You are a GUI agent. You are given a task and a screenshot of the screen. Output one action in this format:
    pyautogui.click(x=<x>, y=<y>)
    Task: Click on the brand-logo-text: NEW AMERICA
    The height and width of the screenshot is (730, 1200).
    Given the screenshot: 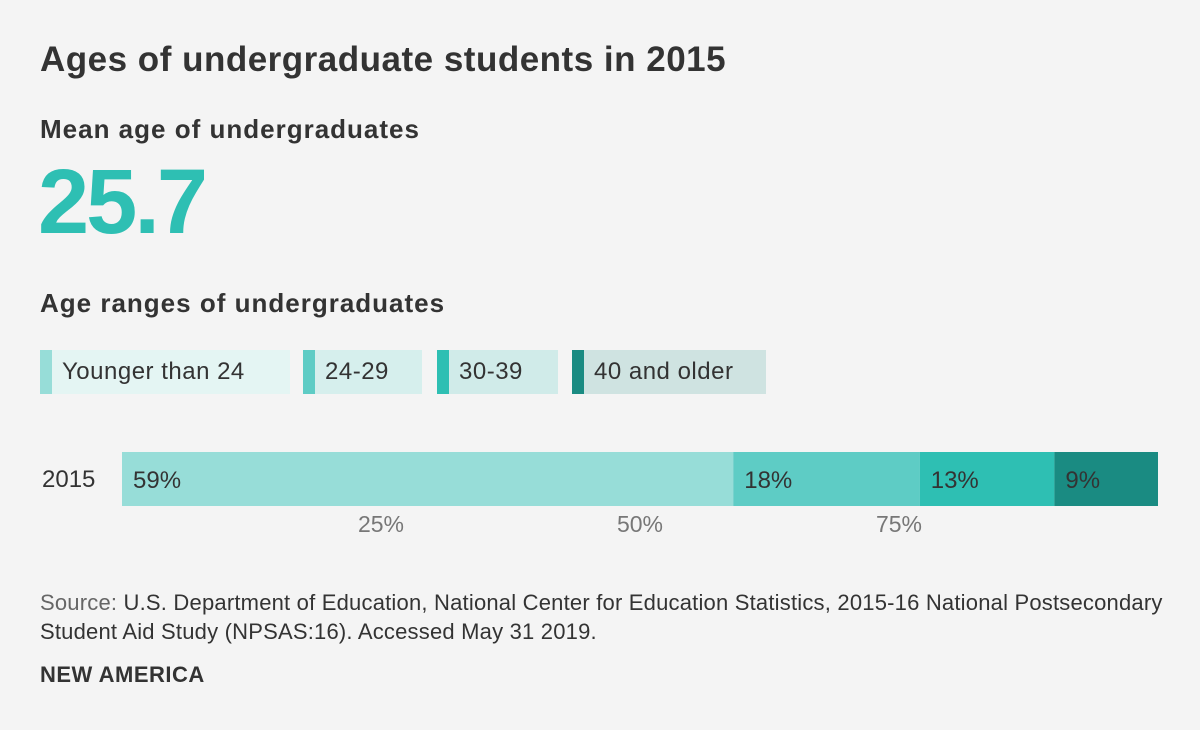 What is the action you would take?
    pyautogui.click(x=122, y=674)
    